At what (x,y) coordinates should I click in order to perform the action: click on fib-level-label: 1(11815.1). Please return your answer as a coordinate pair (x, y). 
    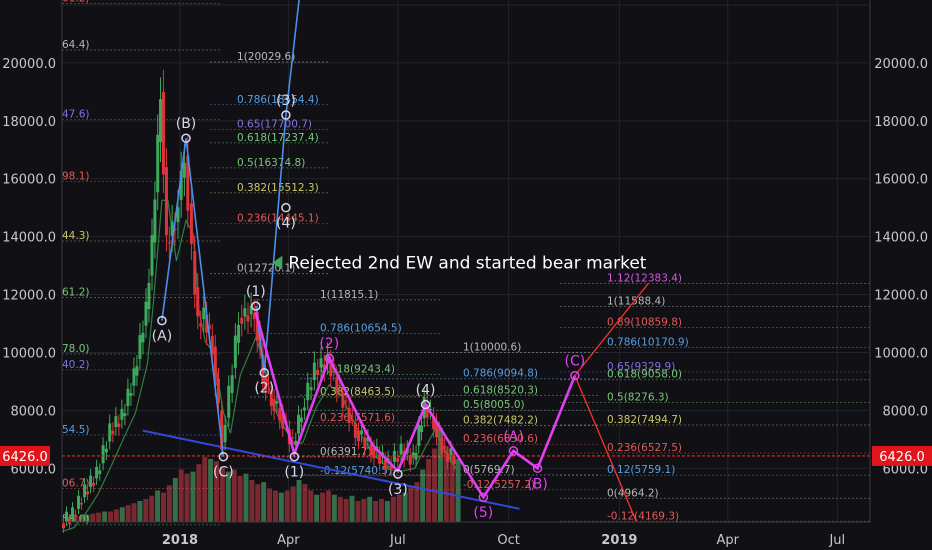
    Looking at the image, I should click on (349, 295).